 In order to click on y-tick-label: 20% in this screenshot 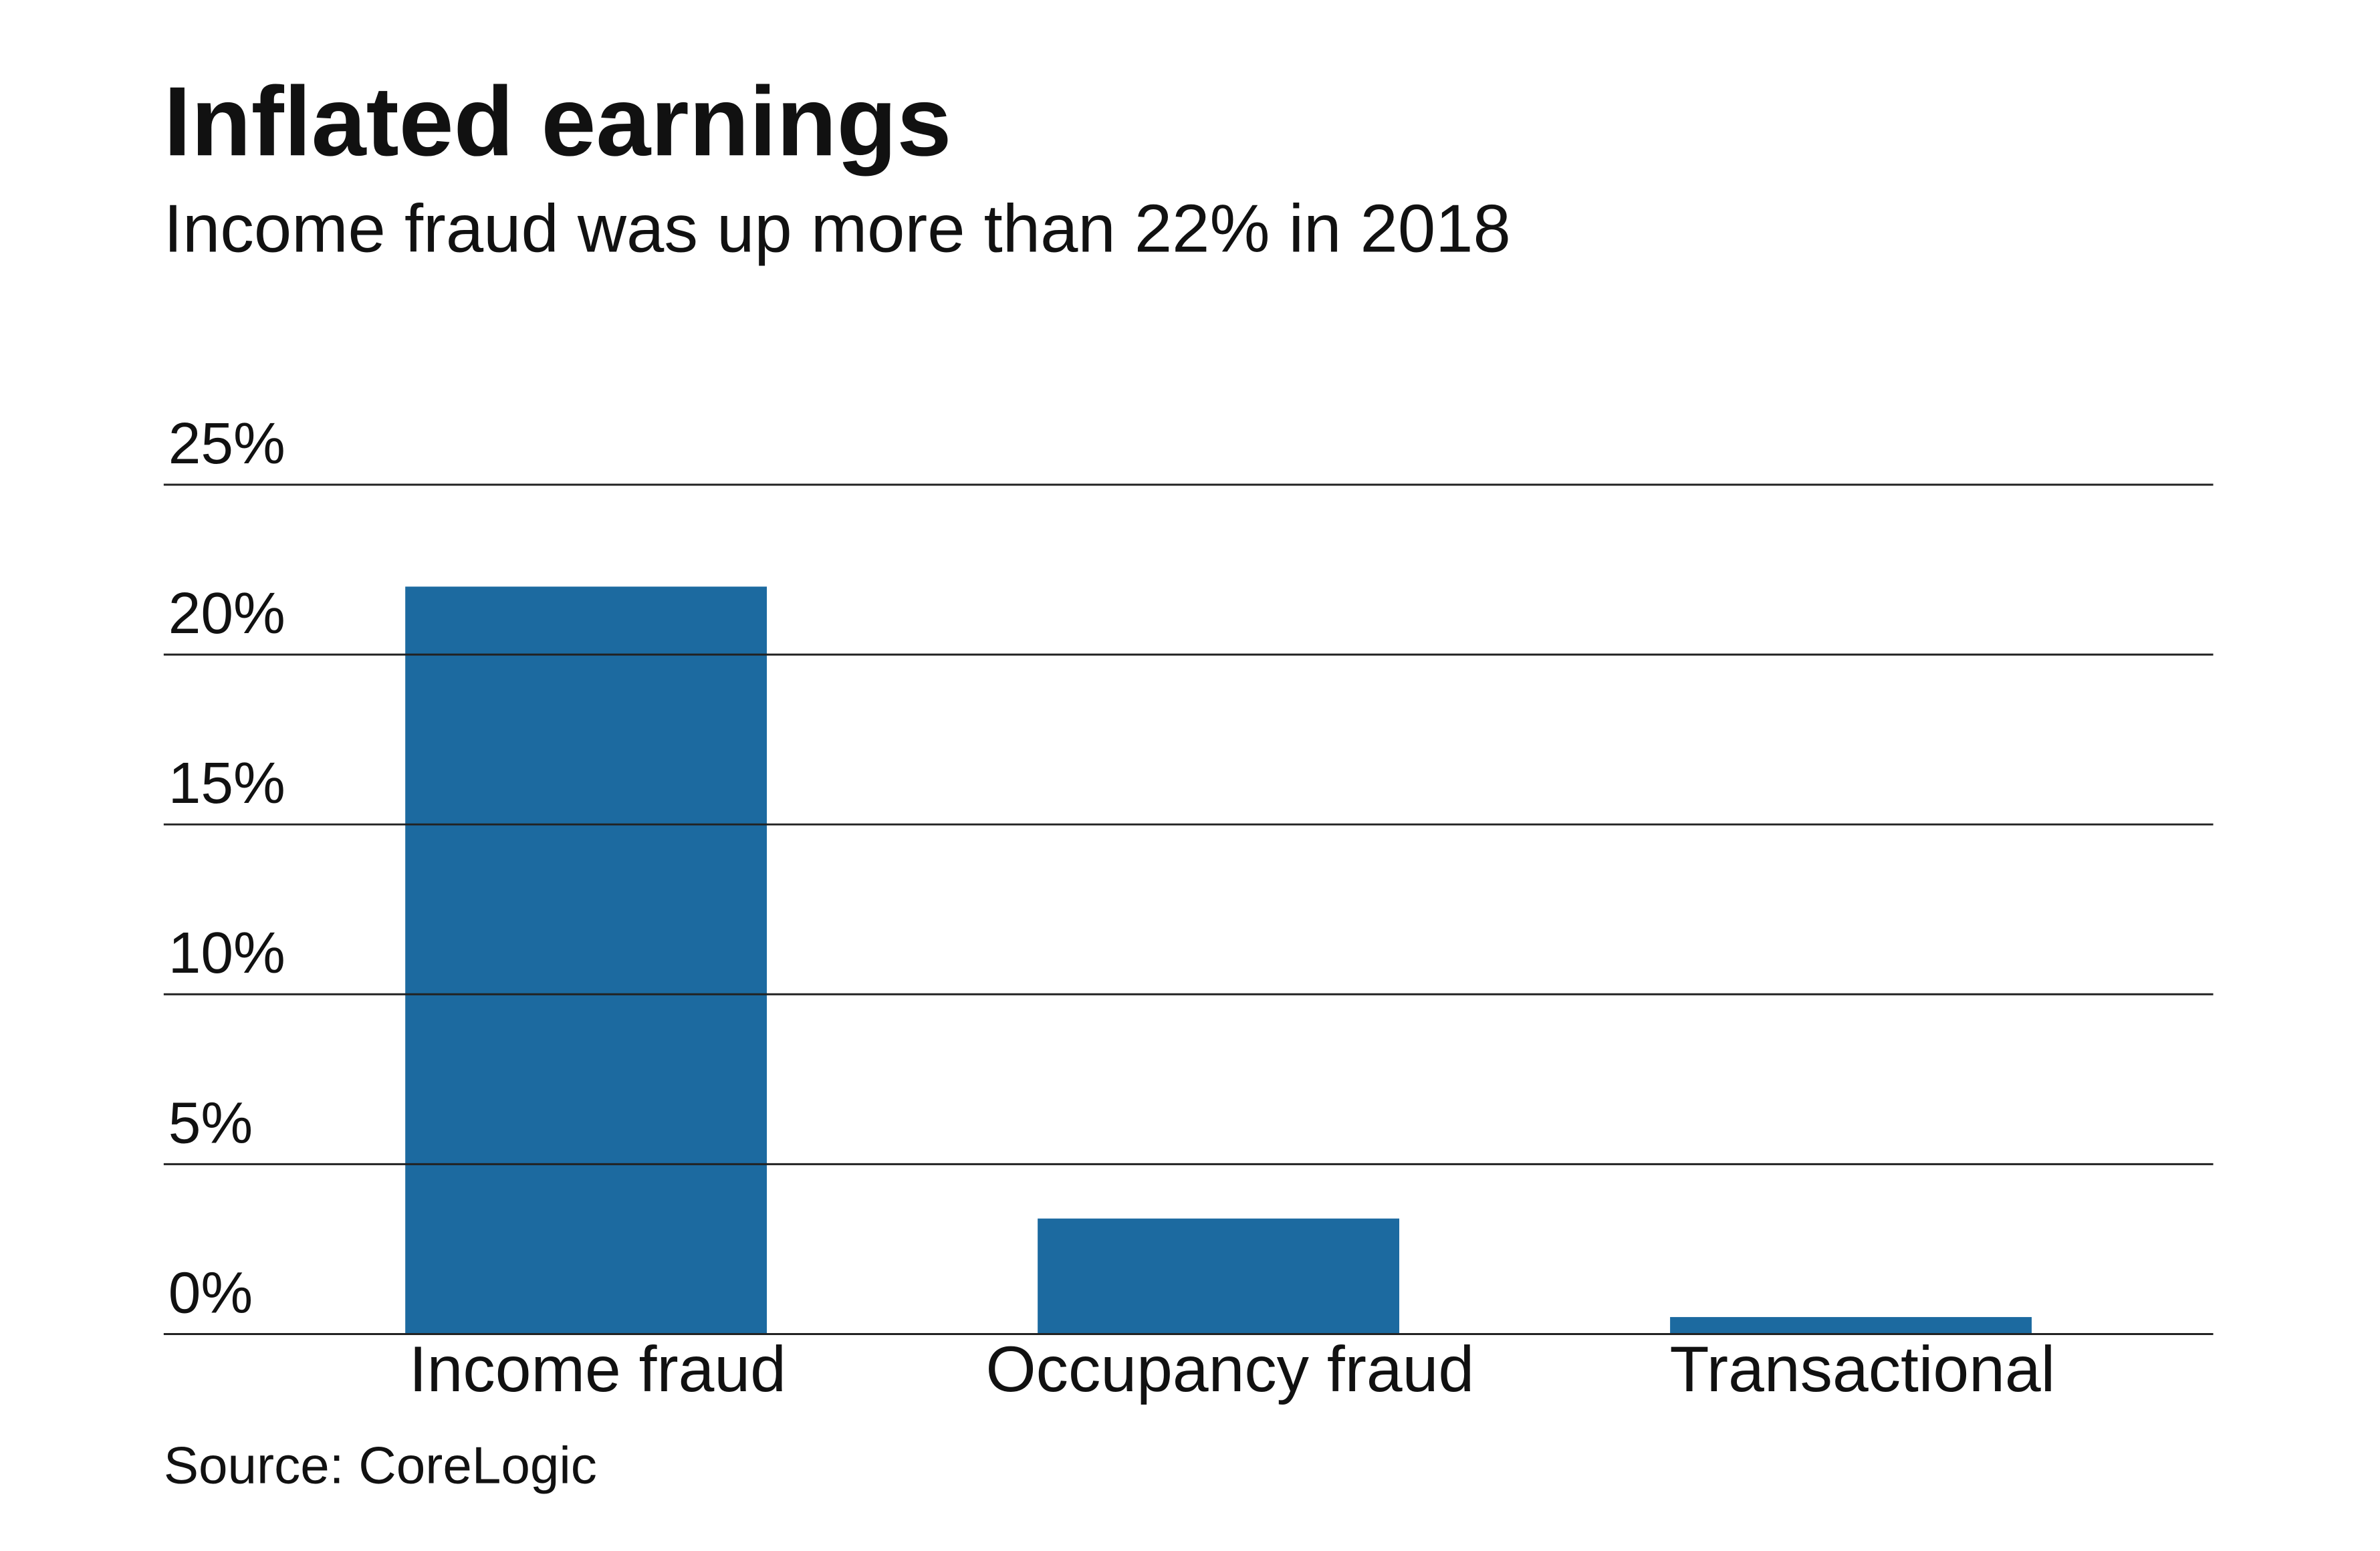, I will do `click(226, 613)`.